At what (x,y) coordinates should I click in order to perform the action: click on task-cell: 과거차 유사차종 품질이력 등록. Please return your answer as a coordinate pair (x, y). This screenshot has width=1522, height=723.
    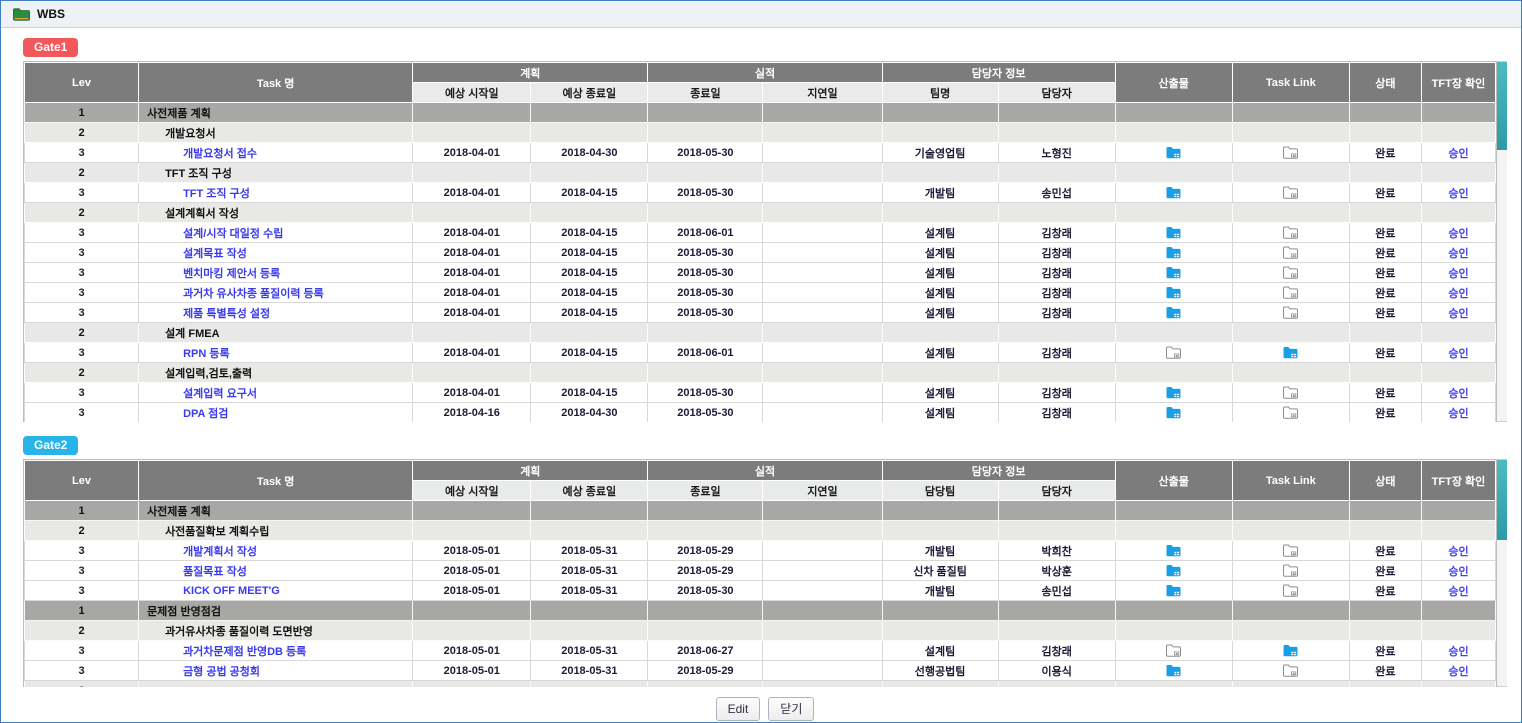
    Looking at the image, I should click on (276, 292).